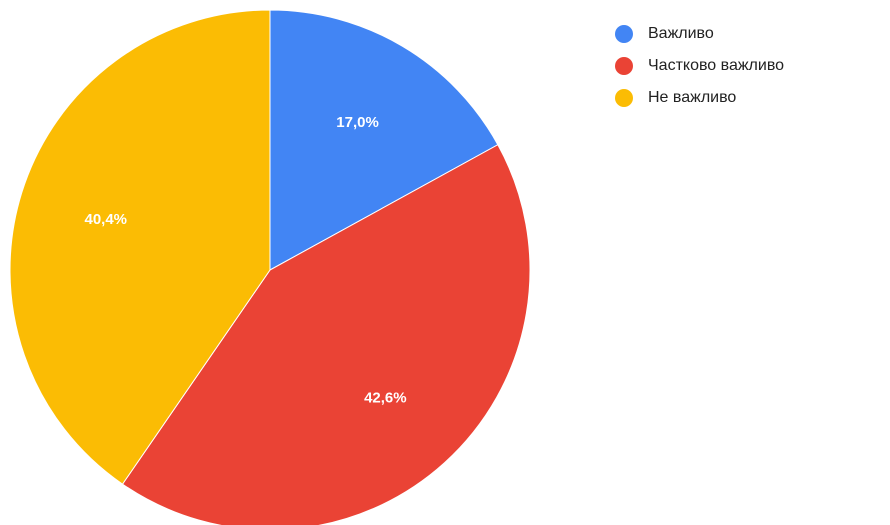  What do you see at coordinates (384, 140) in the screenshot?
I see `pie-slice-vazhlyvo` at bounding box center [384, 140].